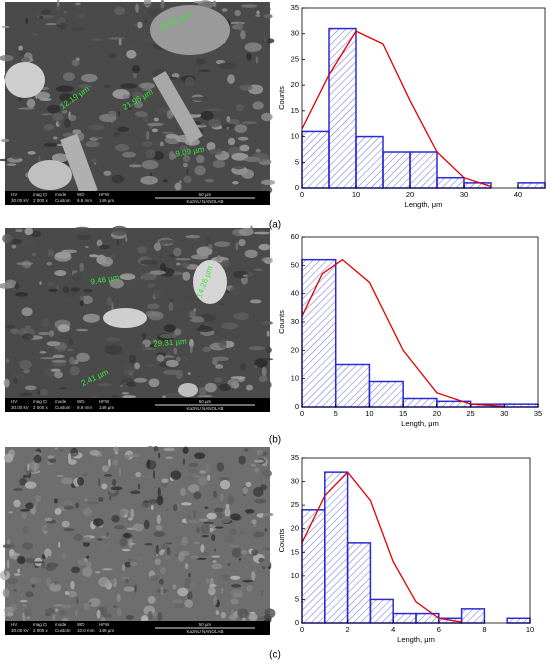 The image size is (550, 672). What do you see at coordinates (423, 98) in the screenshot?
I see `plot-frame` at bounding box center [423, 98].